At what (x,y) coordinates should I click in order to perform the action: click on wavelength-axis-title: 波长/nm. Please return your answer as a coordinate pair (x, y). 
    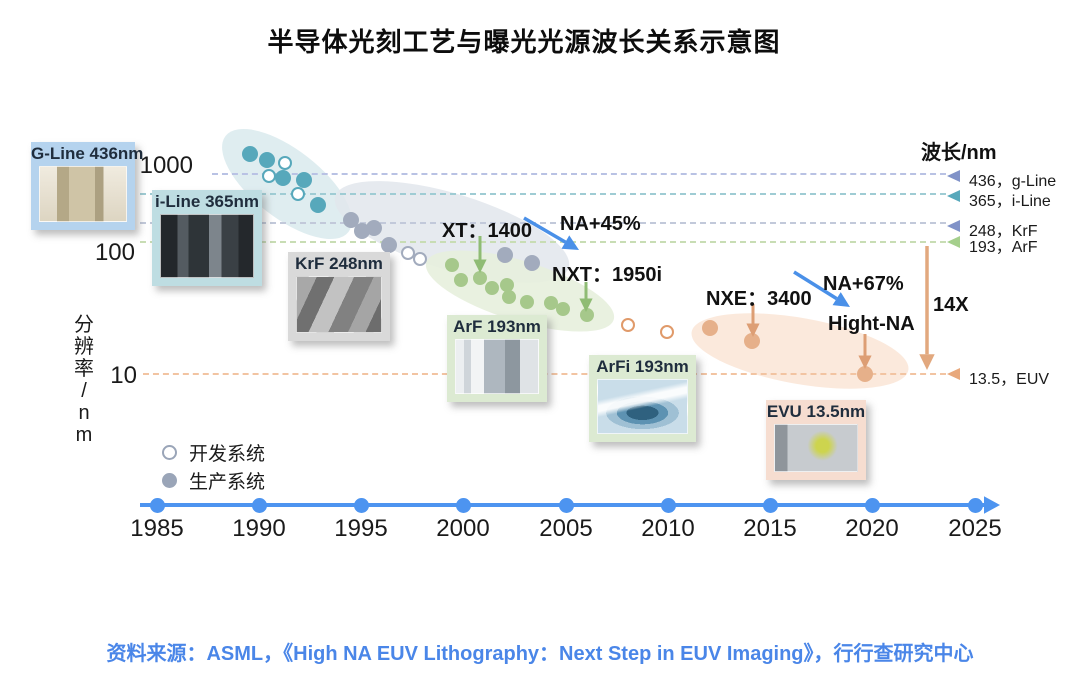
    Looking at the image, I should click on (959, 153).